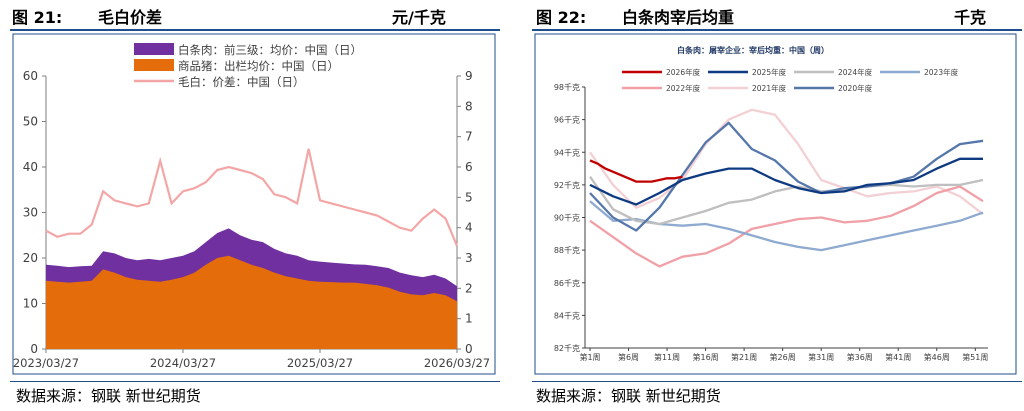 Image resolution: width=1024 pixels, height=411 pixels. What do you see at coordinates (469, 288) in the screenshot?
I see `y-tick-label-right: 2` at bounding box center [469, 288].